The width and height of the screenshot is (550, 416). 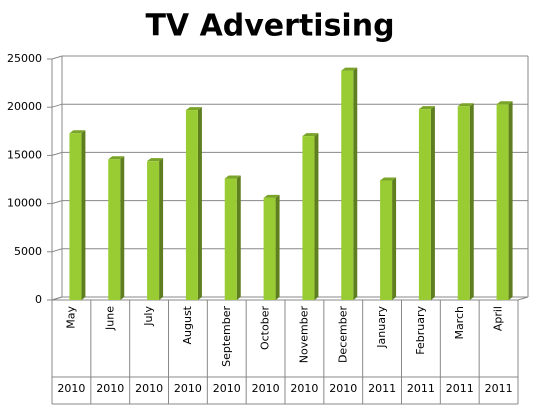 I want to click on x-tick-label: March, so click(x=459, y=323).